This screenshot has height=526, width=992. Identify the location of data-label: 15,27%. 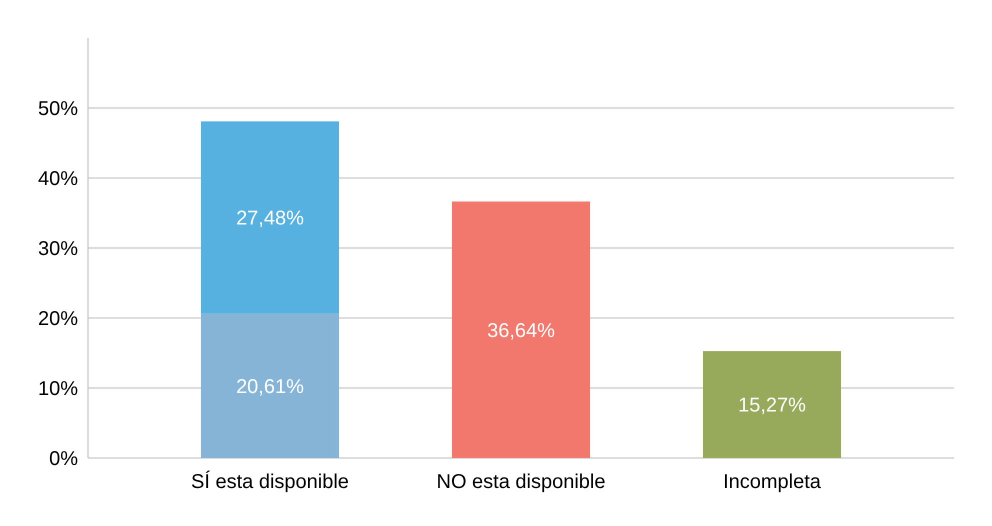
(772, 405).